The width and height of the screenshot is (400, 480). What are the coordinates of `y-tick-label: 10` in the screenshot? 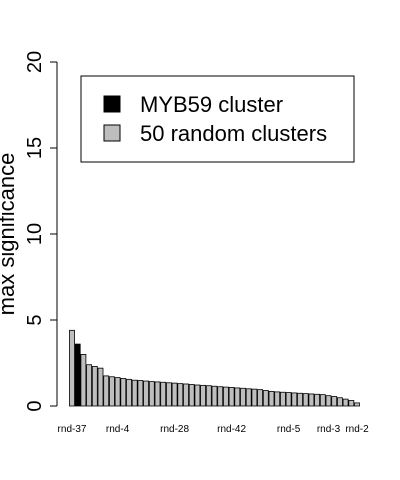 It's located at (35, 234).